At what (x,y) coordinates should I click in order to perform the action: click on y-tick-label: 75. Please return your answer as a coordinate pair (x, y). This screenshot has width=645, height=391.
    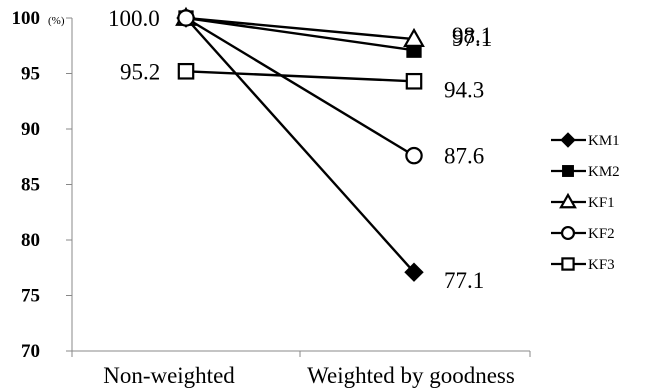
    Looking at the image, I should click on (30, 296).